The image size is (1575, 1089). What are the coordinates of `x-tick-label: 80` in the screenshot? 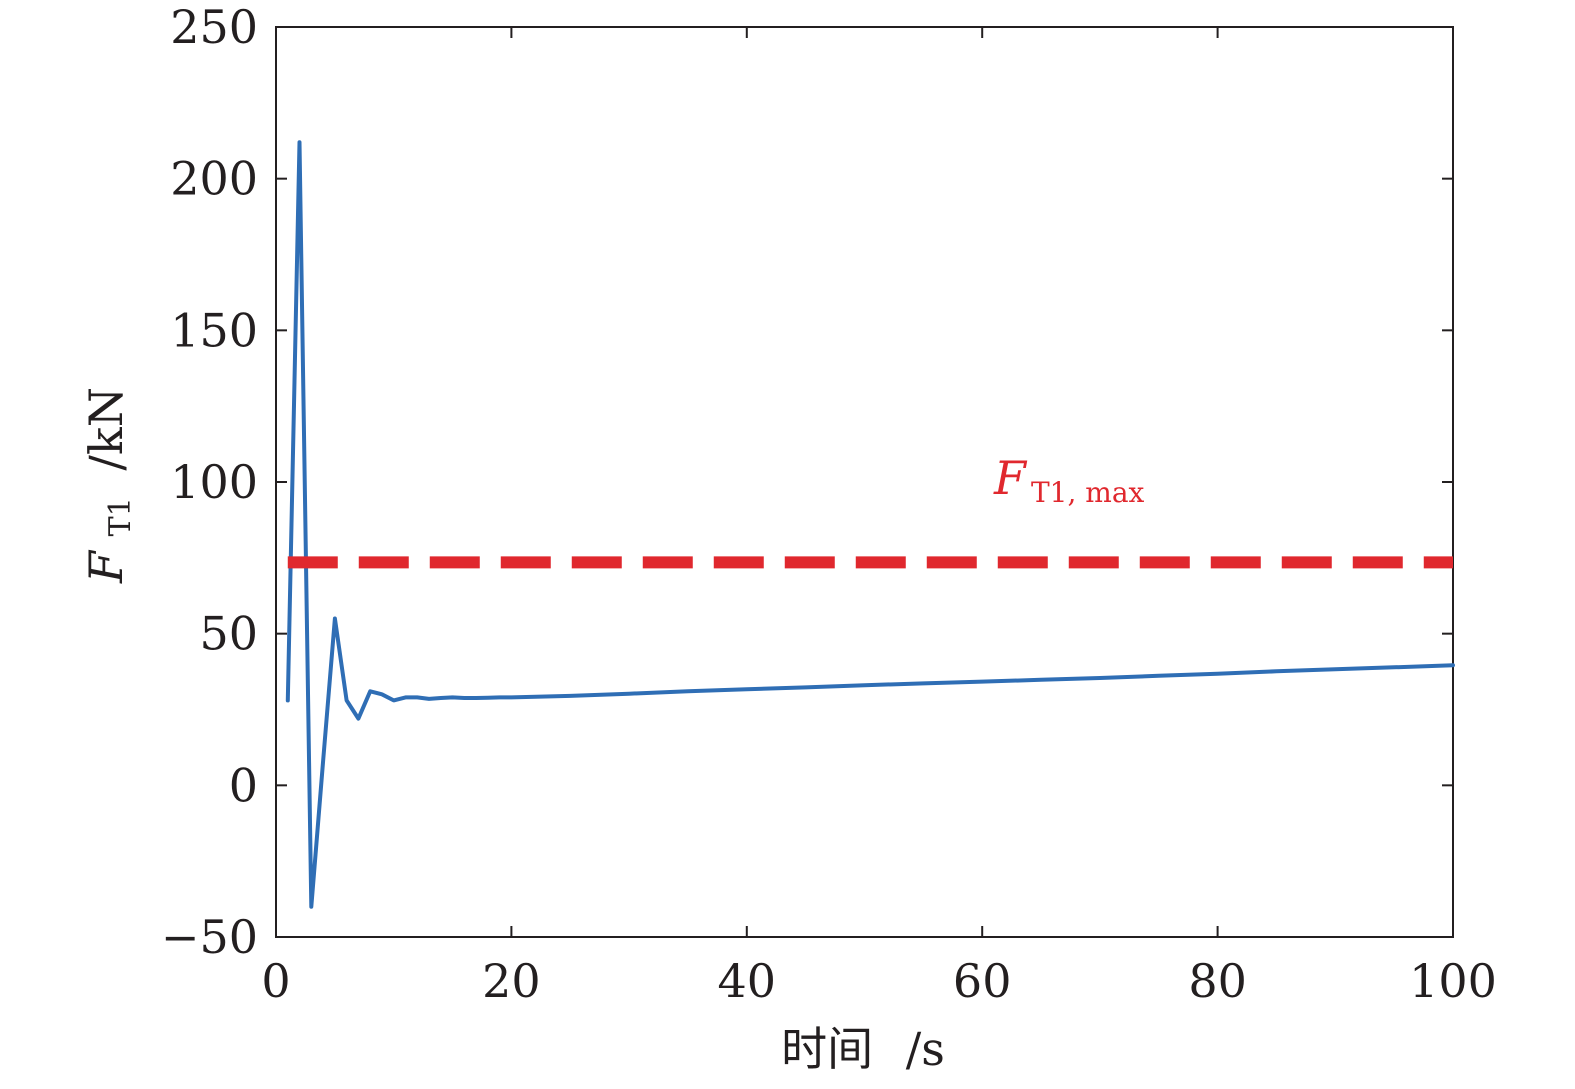 It's located at (1217, 981).